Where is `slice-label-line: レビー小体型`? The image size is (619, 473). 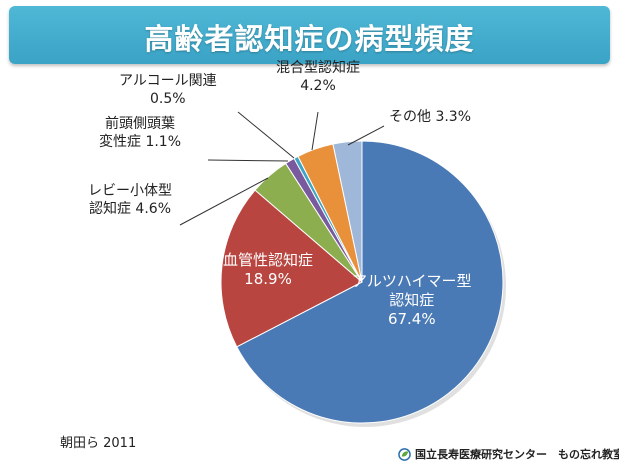 slice-label-line: レビー小体型 is located at coordinates (130, 191).